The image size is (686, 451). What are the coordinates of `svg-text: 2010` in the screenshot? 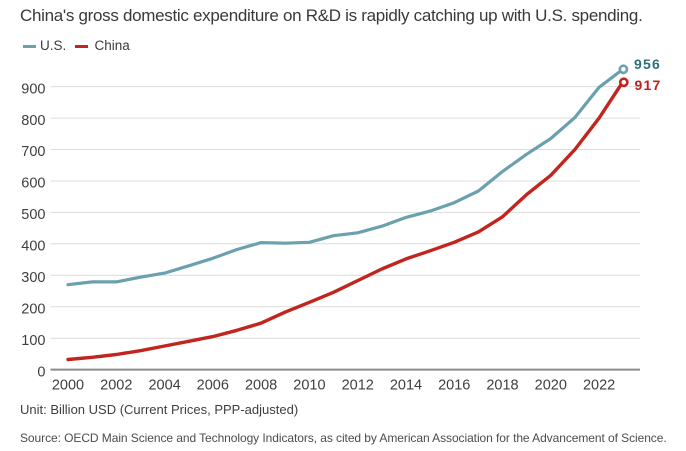 It's located at (309, 385).